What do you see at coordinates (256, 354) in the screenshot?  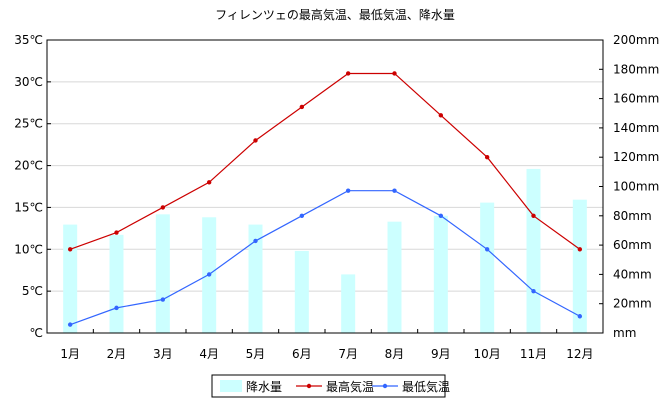 I see `x-tick-label: 5月` at bounding box center [256, 354].